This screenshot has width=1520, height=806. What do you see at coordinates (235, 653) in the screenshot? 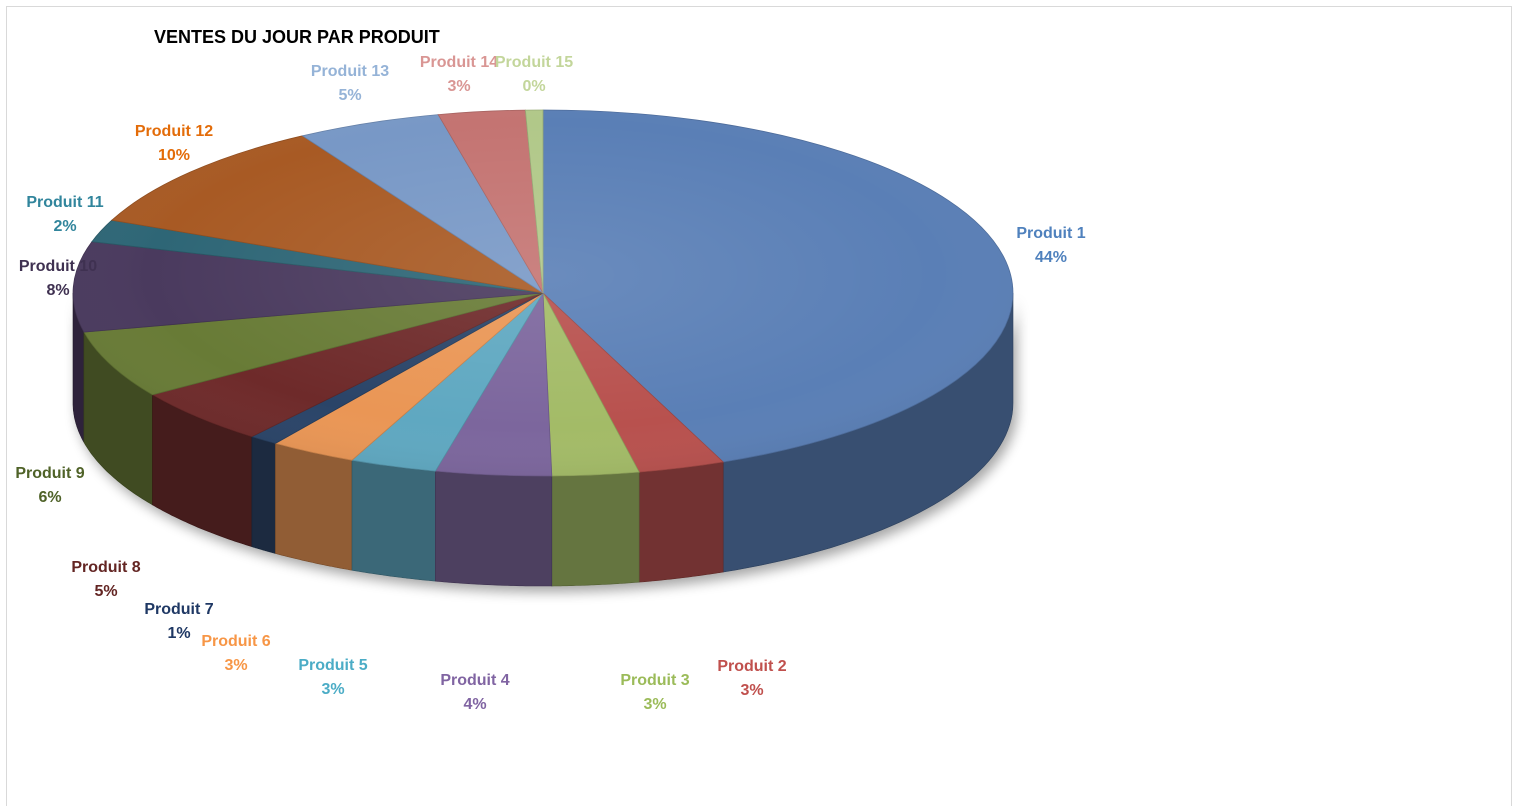
I see `data-label-produit-6: Produit 6 3%` at bounding box center [235, 653].